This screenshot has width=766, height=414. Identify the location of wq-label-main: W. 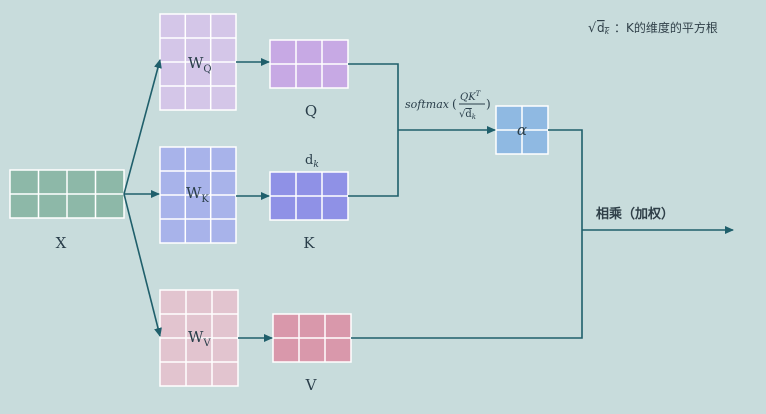
(196, 63).